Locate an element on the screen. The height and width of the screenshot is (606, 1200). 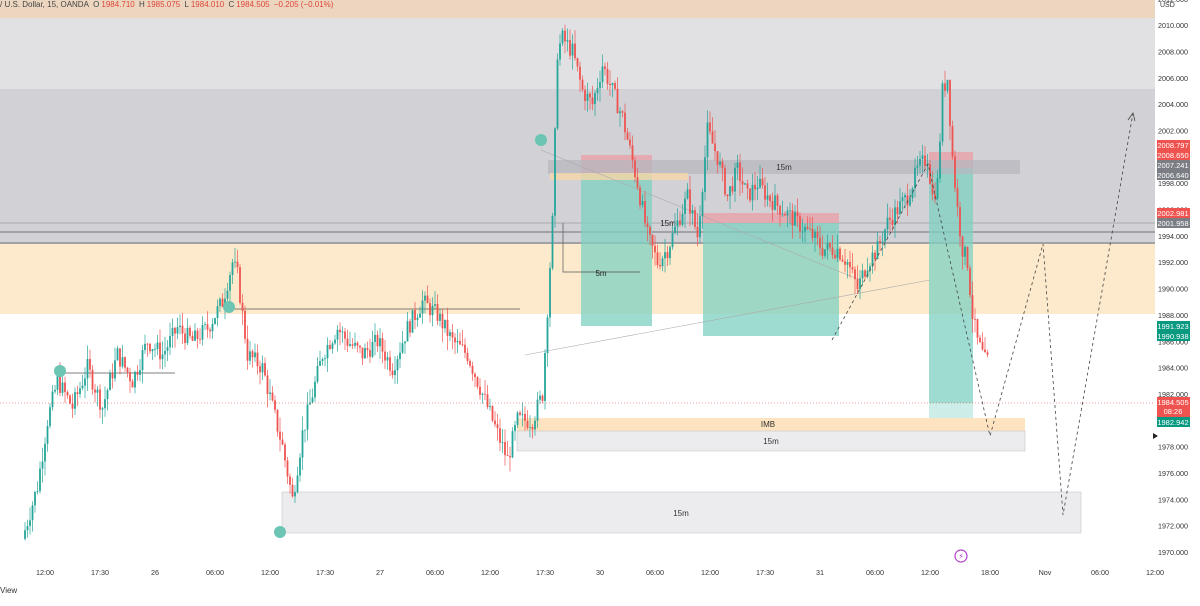
time-axis is located at coordinates (577, 572).